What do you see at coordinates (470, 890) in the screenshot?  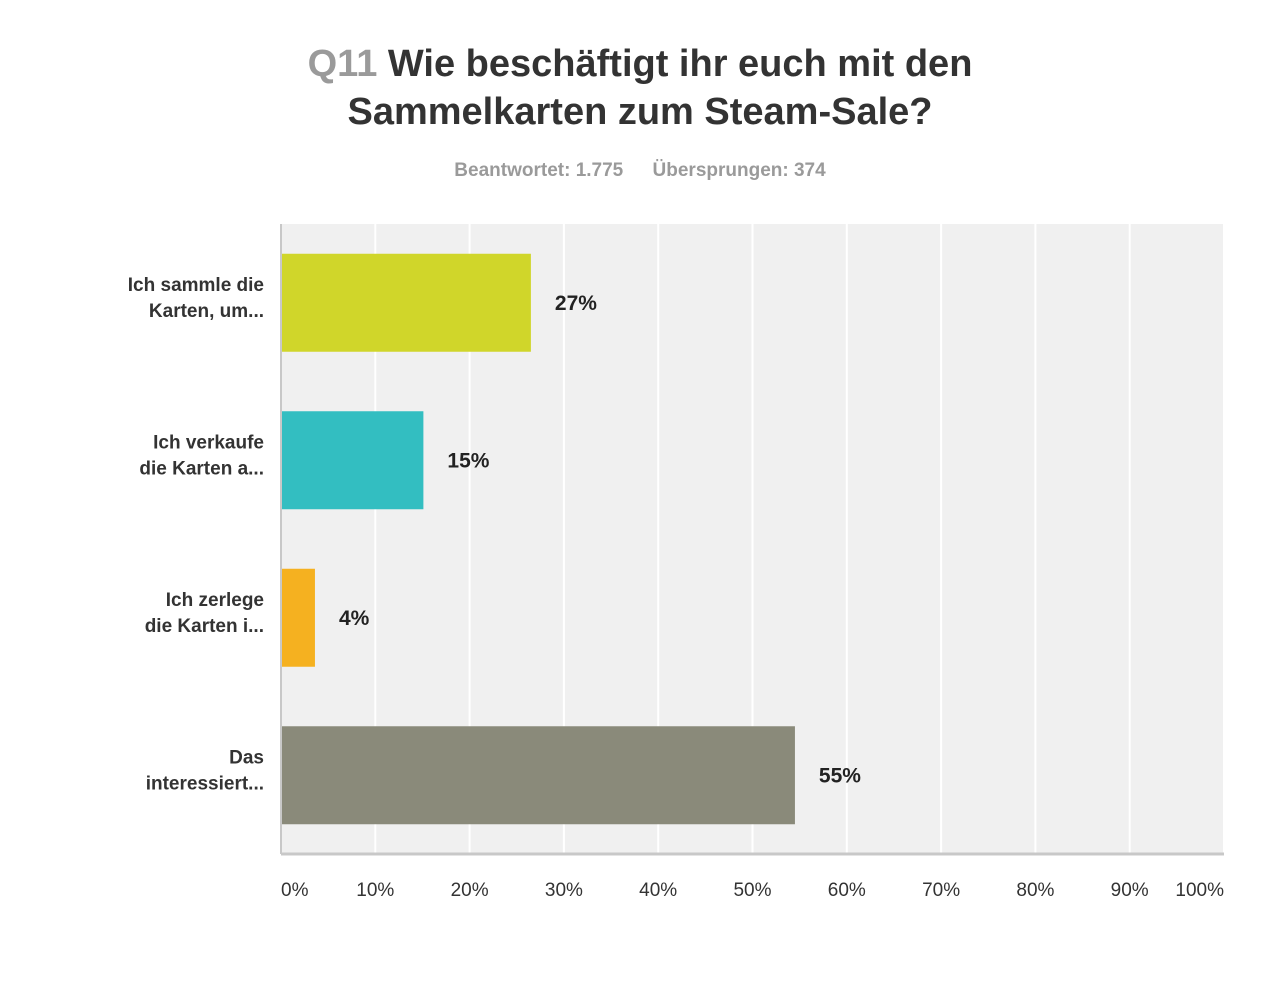 I see `tick-label: 20%` at bounding box center [470, 890].